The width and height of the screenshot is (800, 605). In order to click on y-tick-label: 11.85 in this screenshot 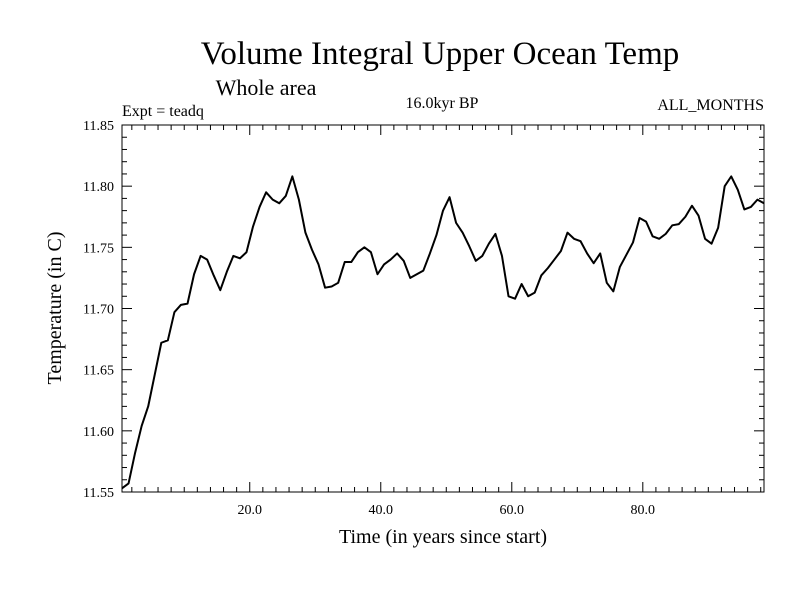, I will do `click(98, 126)`.